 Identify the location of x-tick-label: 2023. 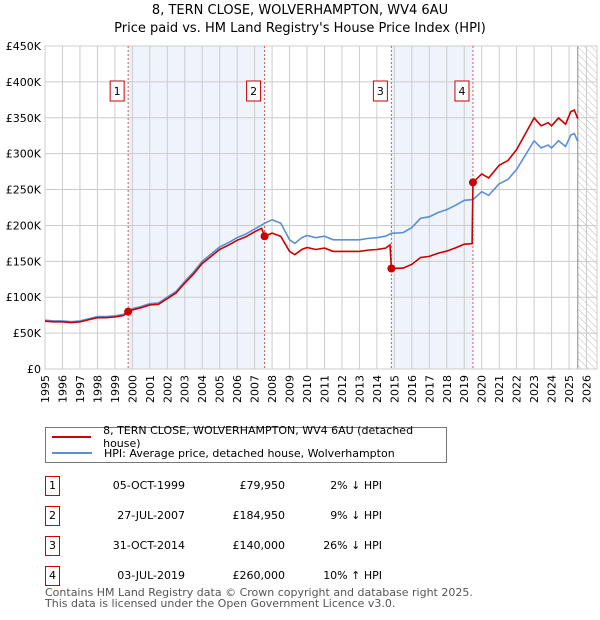
(534, 389).